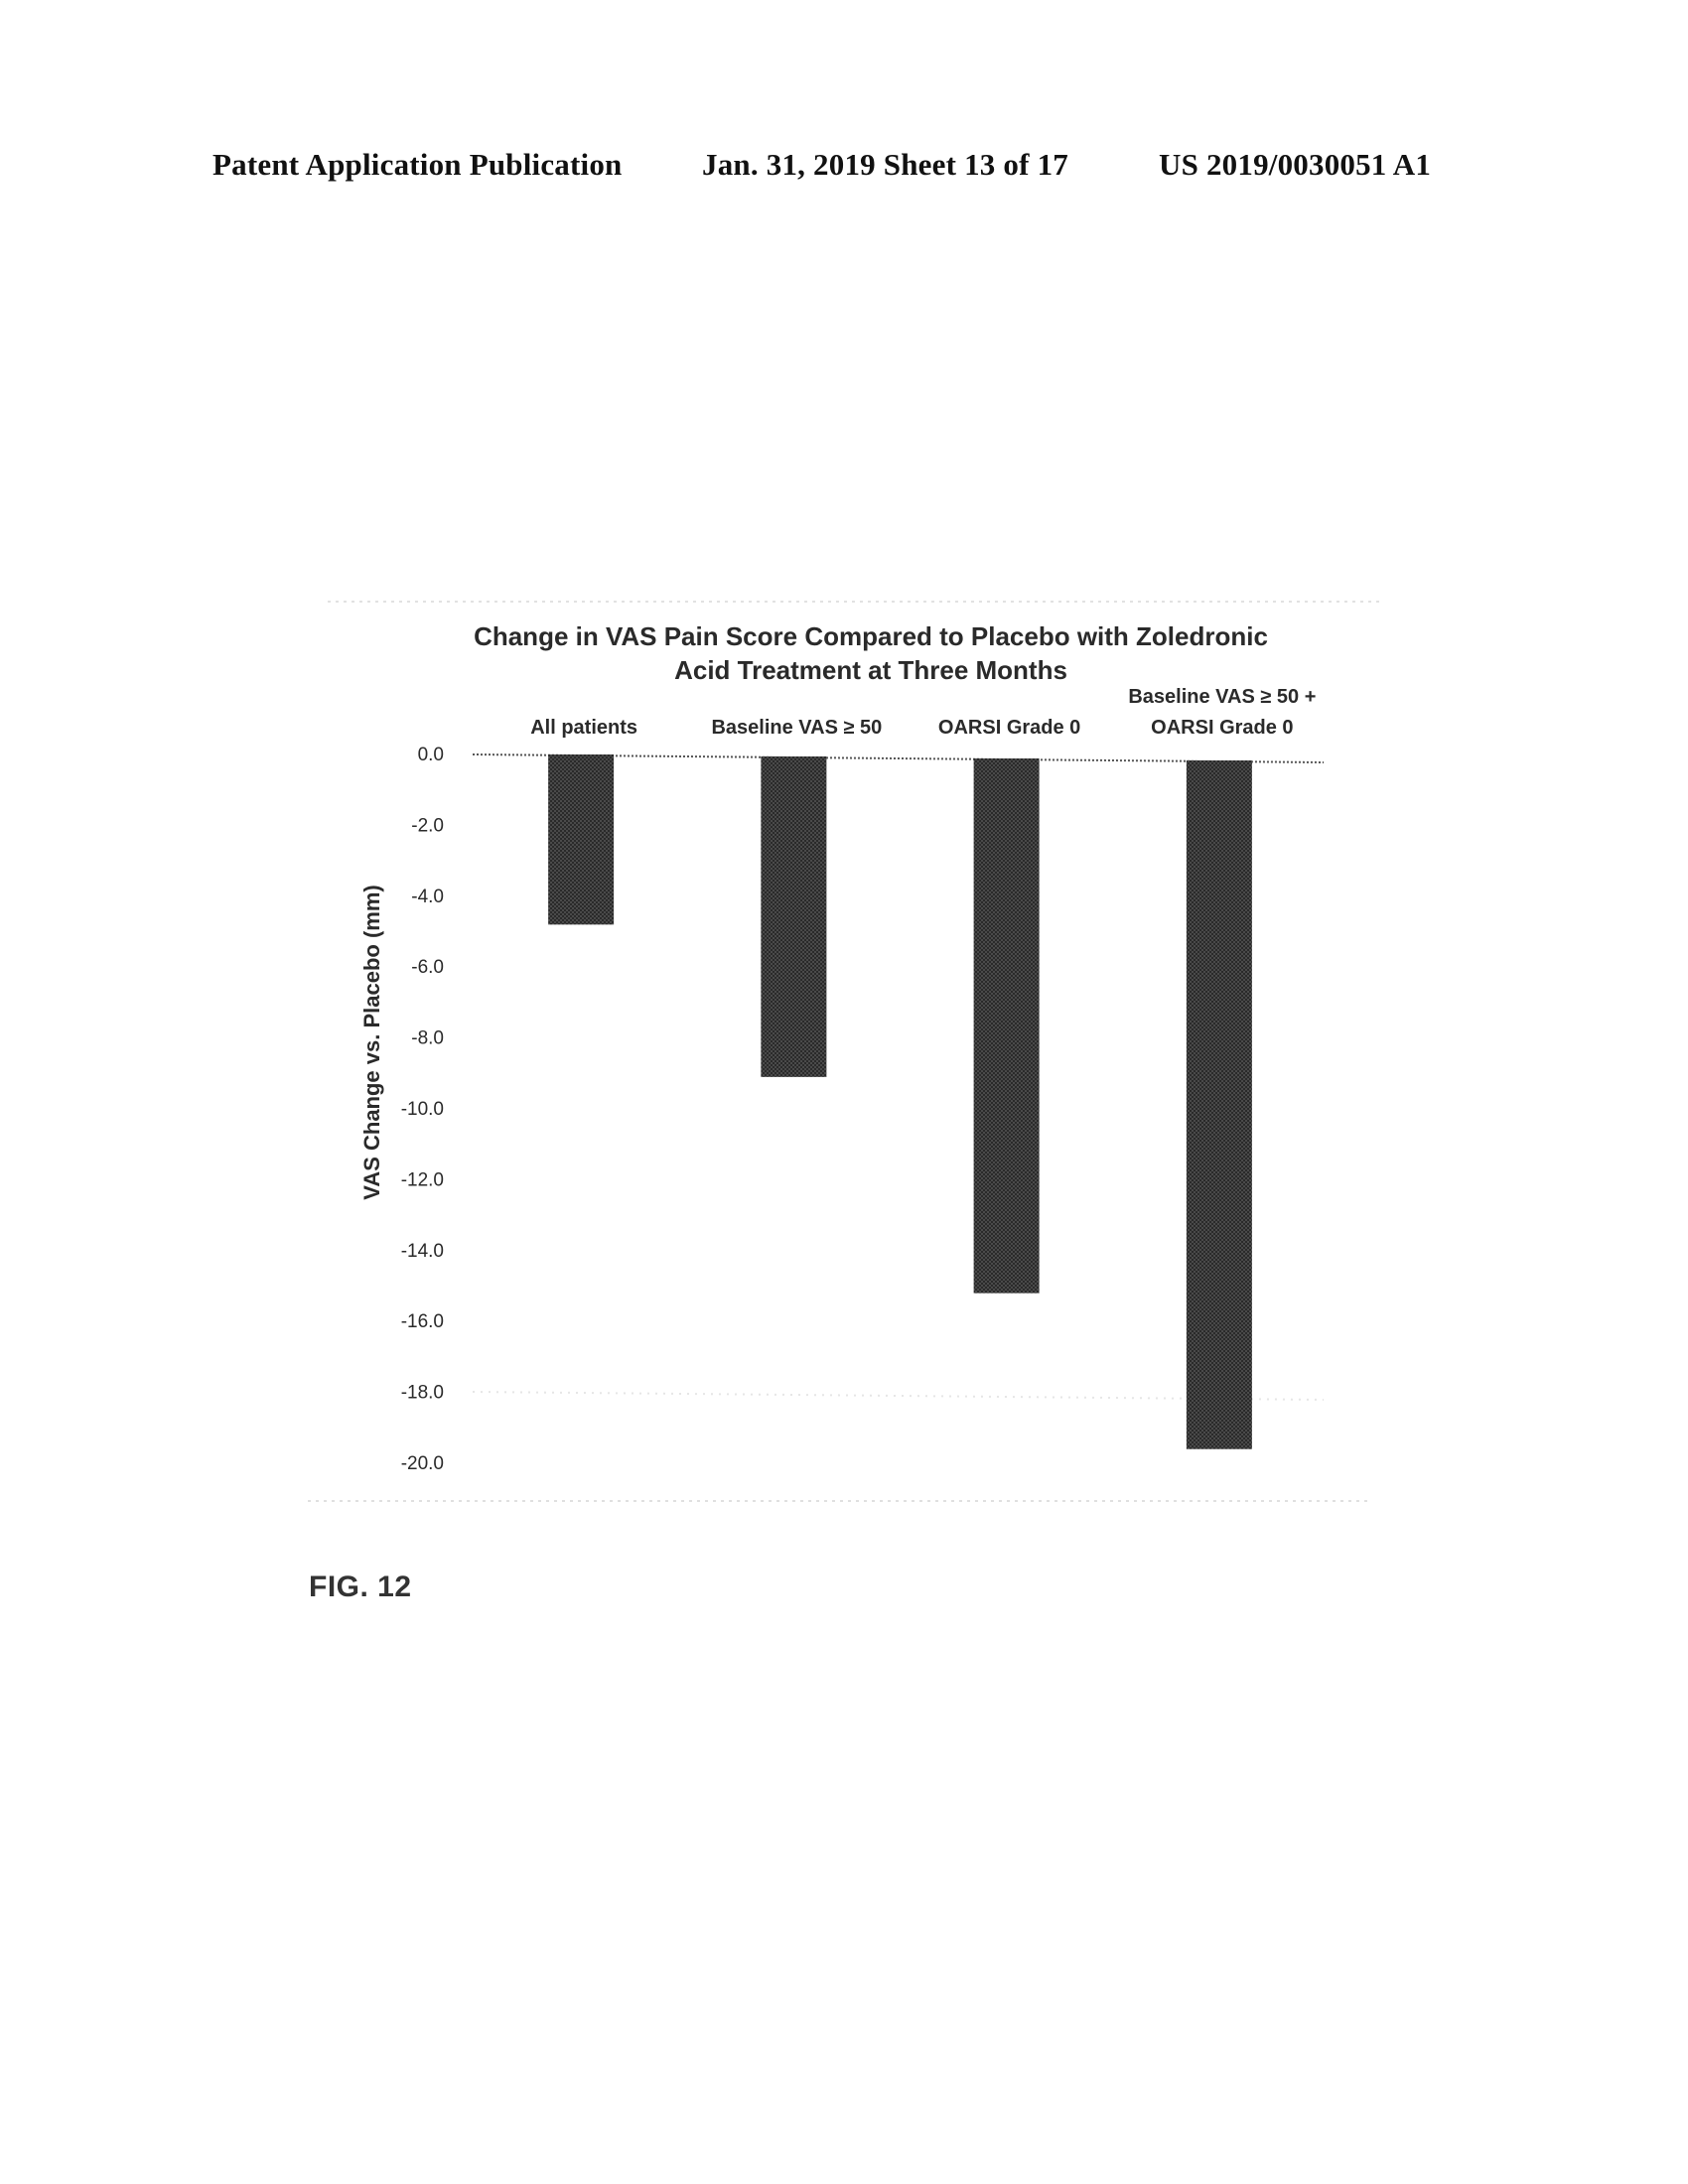  I want to click on bars, so click(900, 1101).